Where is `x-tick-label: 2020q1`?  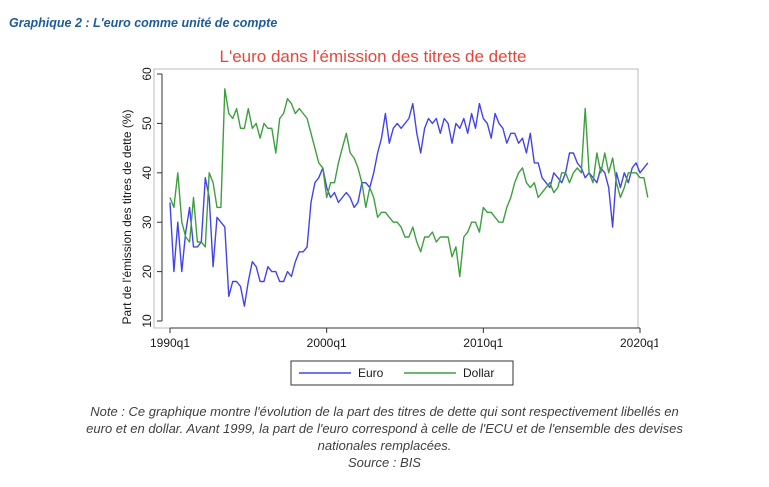 x-tick-label: 2020q1 is located at coordinates (639, 343).